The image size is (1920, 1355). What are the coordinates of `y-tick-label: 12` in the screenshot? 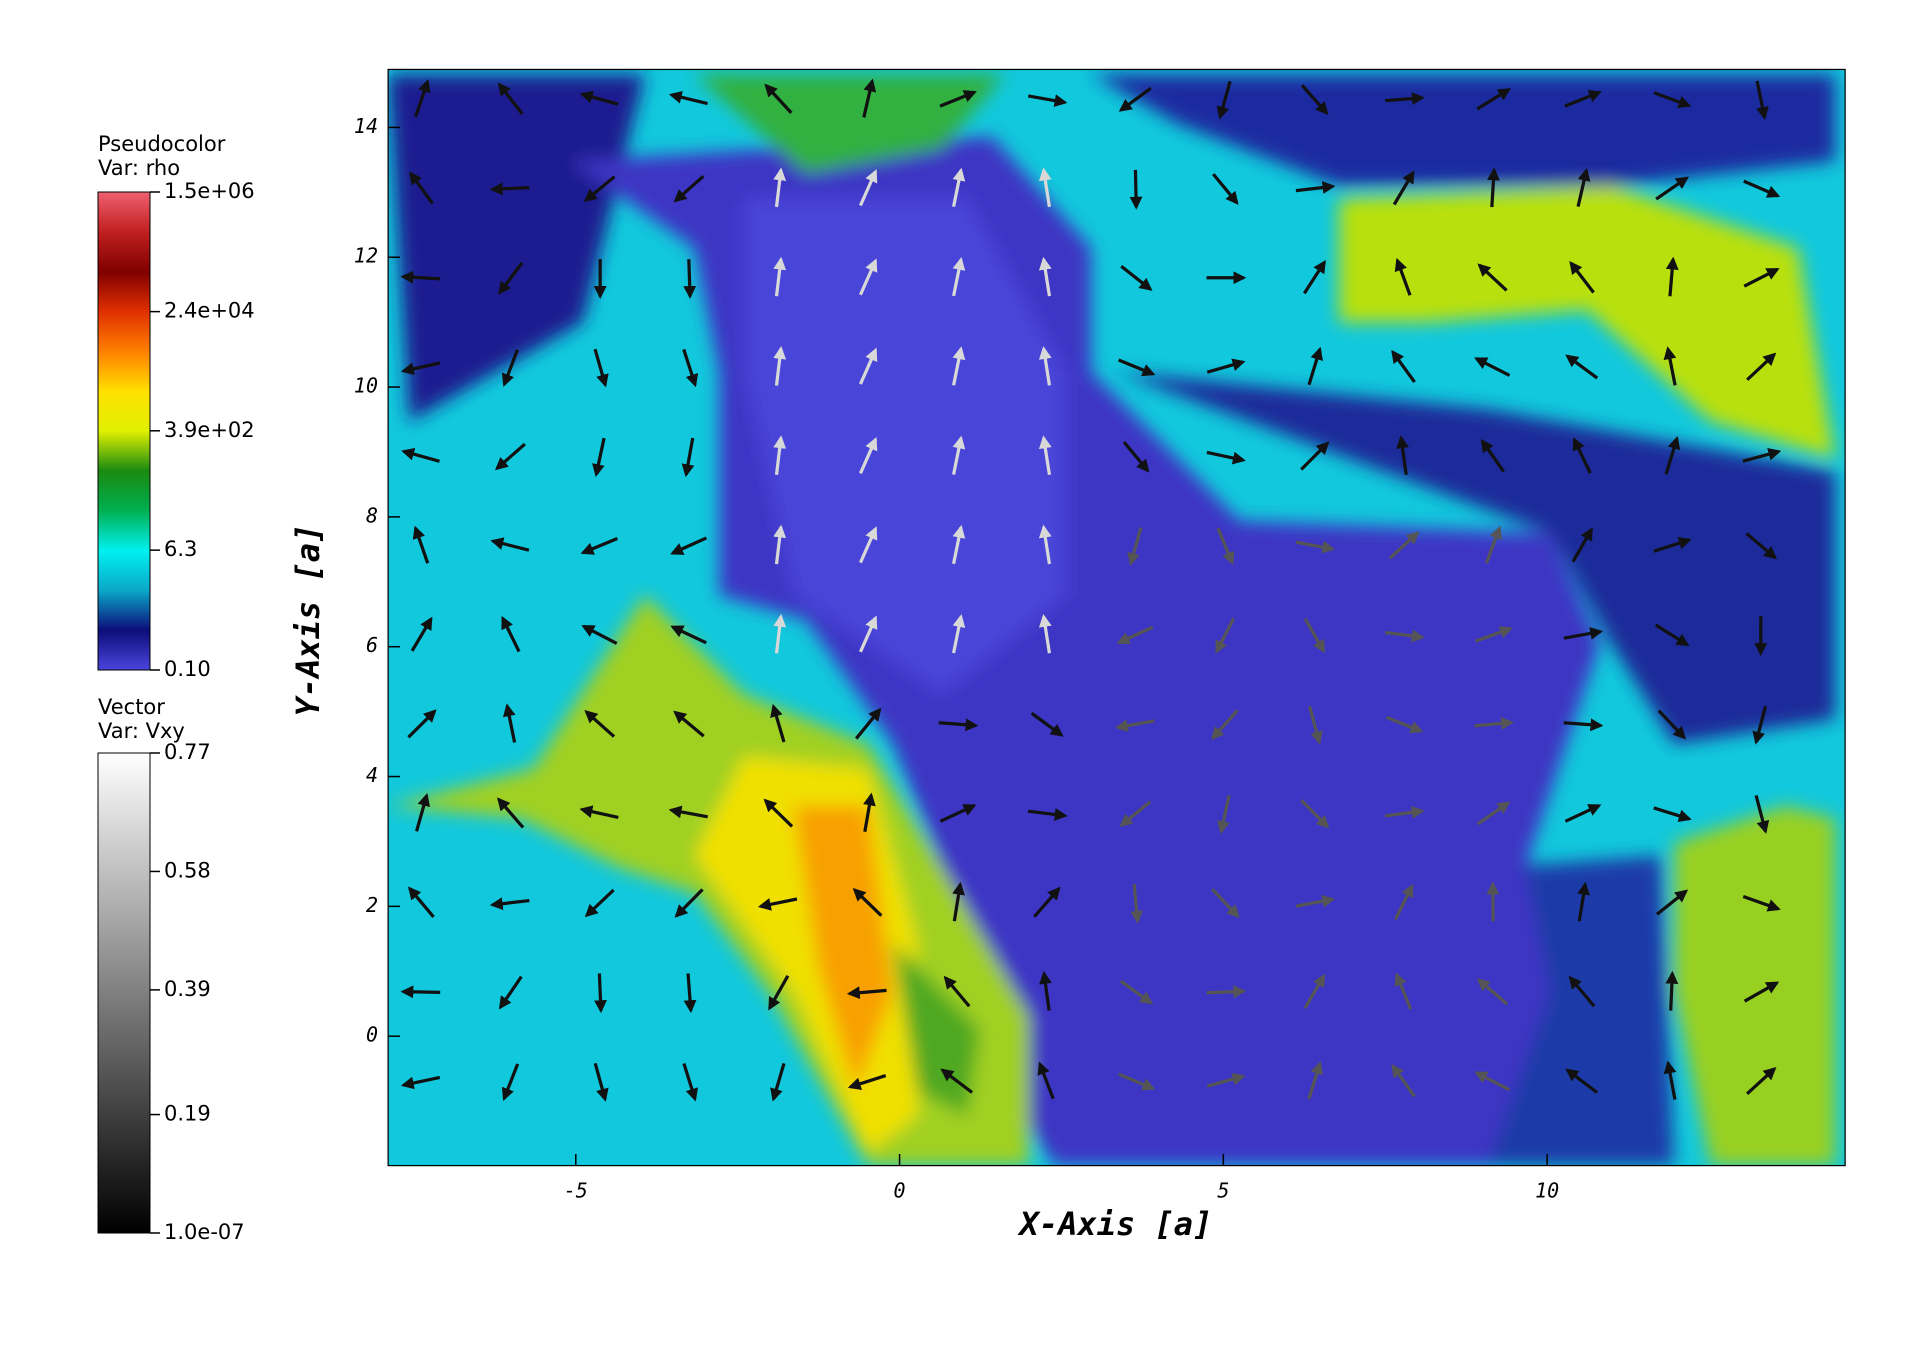 It's located at (366, 256).